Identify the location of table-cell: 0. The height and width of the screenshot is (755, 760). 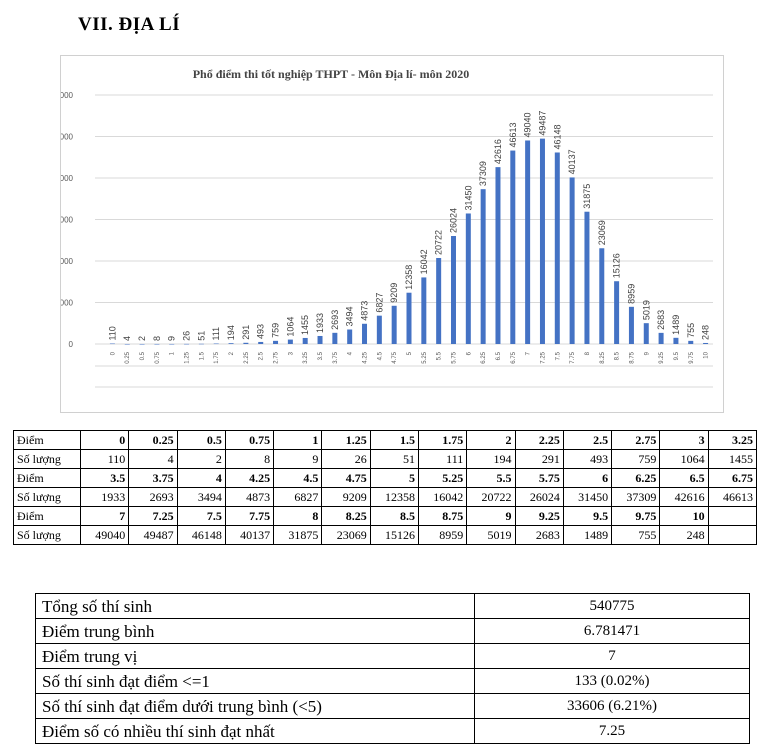
(104, 440).